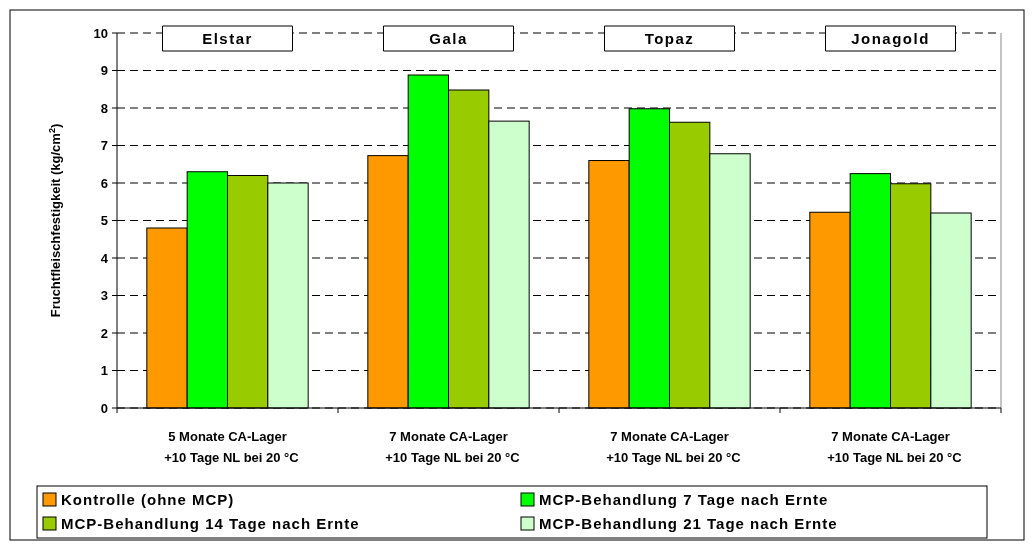 This screenshot has width=1034, height=549. What do you see at coordinates (669, 38) in the screenshot?
I see `annotation: Topaz` at bounding box center [669, 38].